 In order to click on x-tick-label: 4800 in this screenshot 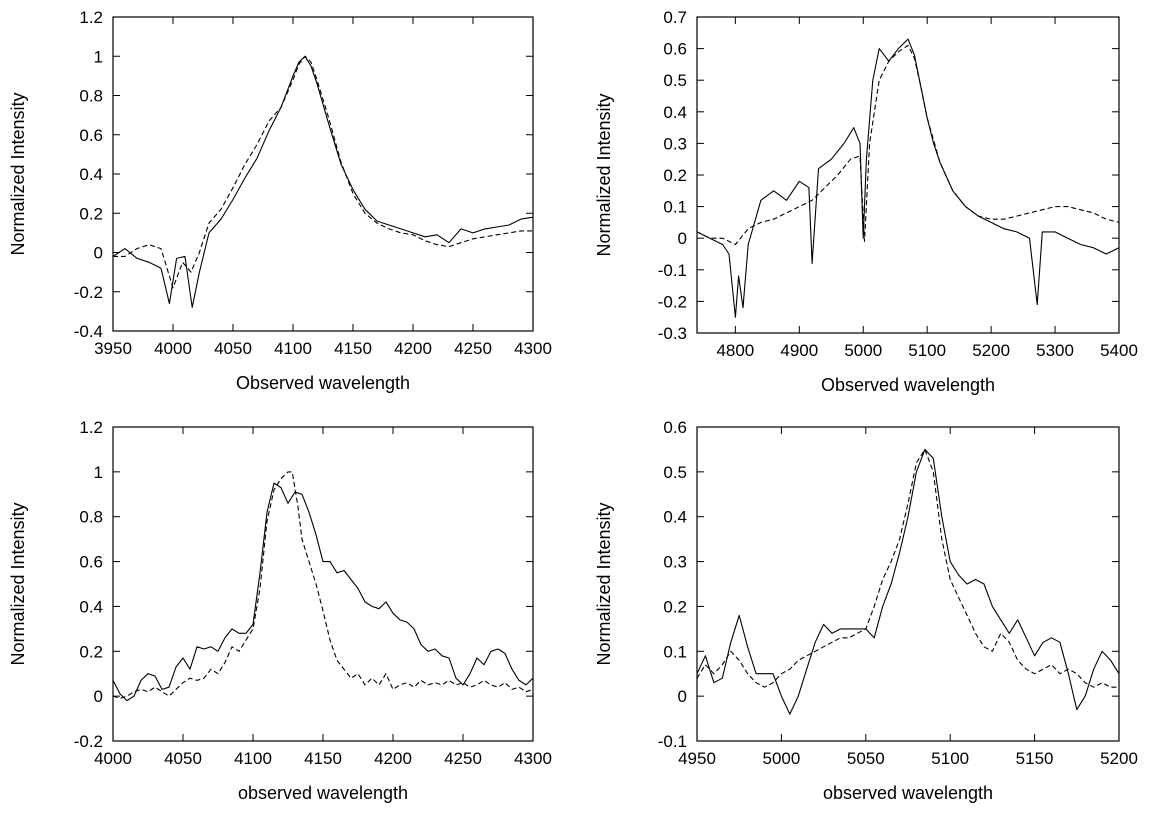, I will do `click(735, 350)`.